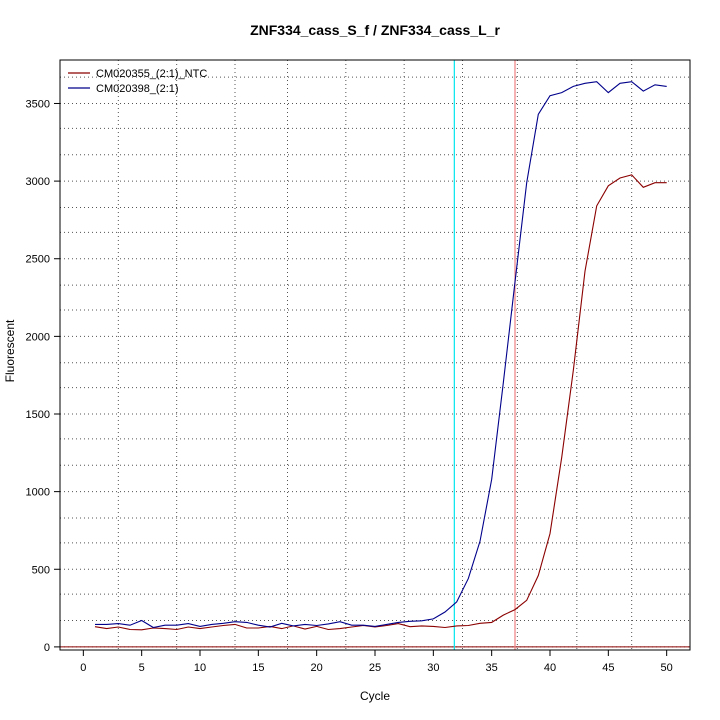 This screenshot has width=720, height=720. What do you see at coordinates (200, 668) in the screenshot?
I see `x-tick-label: 10` at bounding box center [200, 668].